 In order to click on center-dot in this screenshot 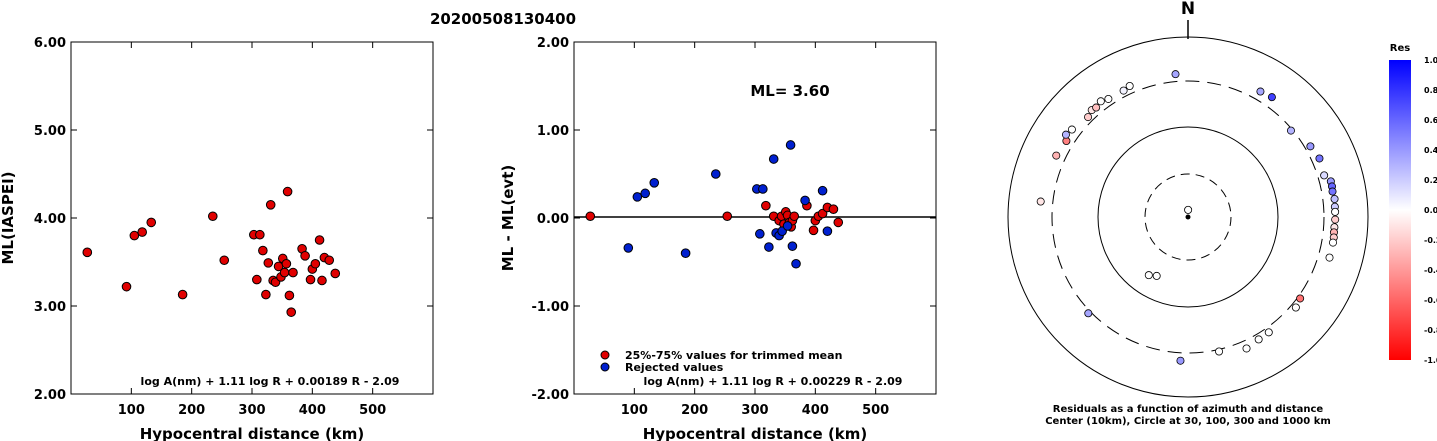, I will do `click(1188, 217)`.